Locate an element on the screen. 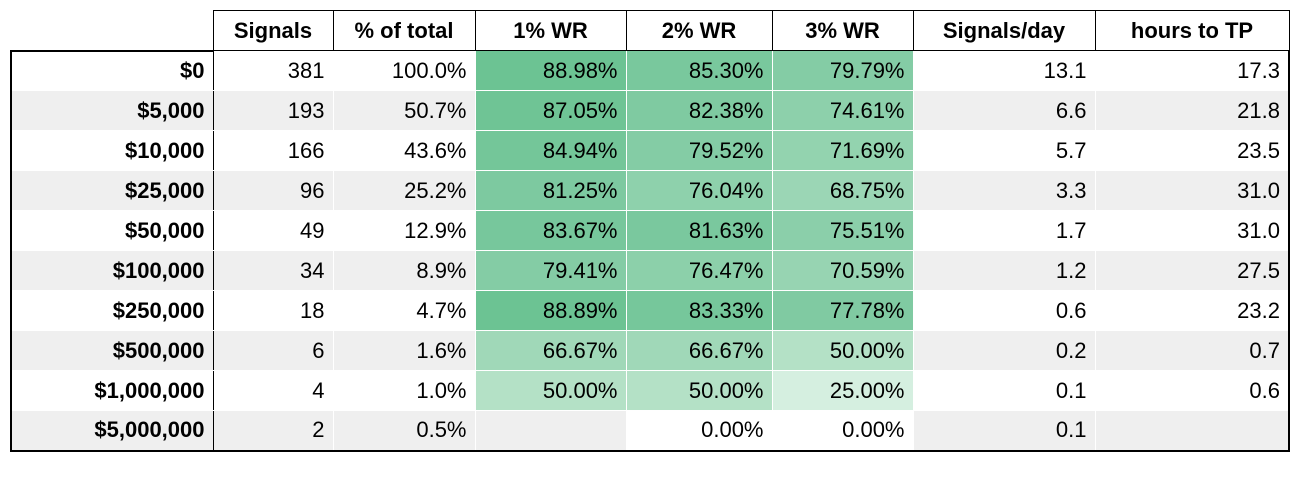 The width and height of the screenshot is (1296, 480). table-cell: 2 is located at coordinates (273, 431).